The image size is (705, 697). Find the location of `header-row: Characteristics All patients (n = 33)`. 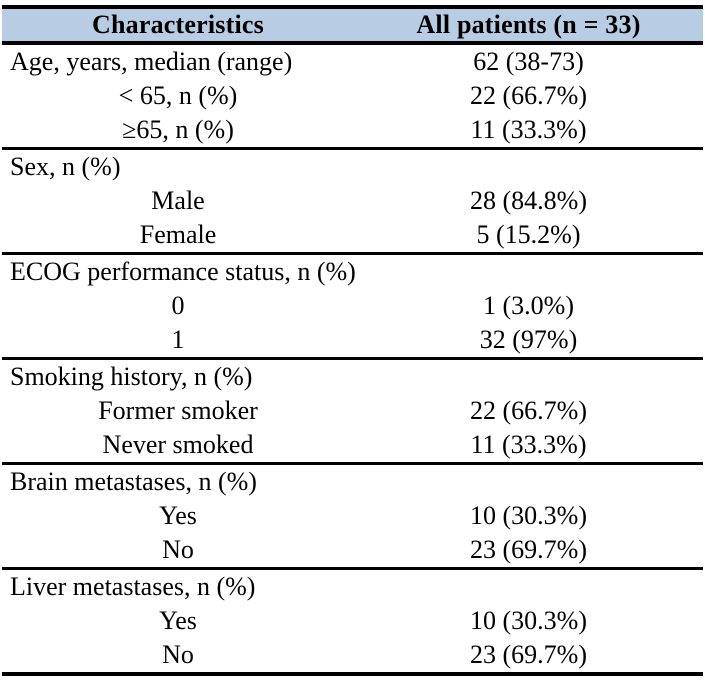

header-row: Characteristics All patients (n = 33) is located at coordinates (352, 25).